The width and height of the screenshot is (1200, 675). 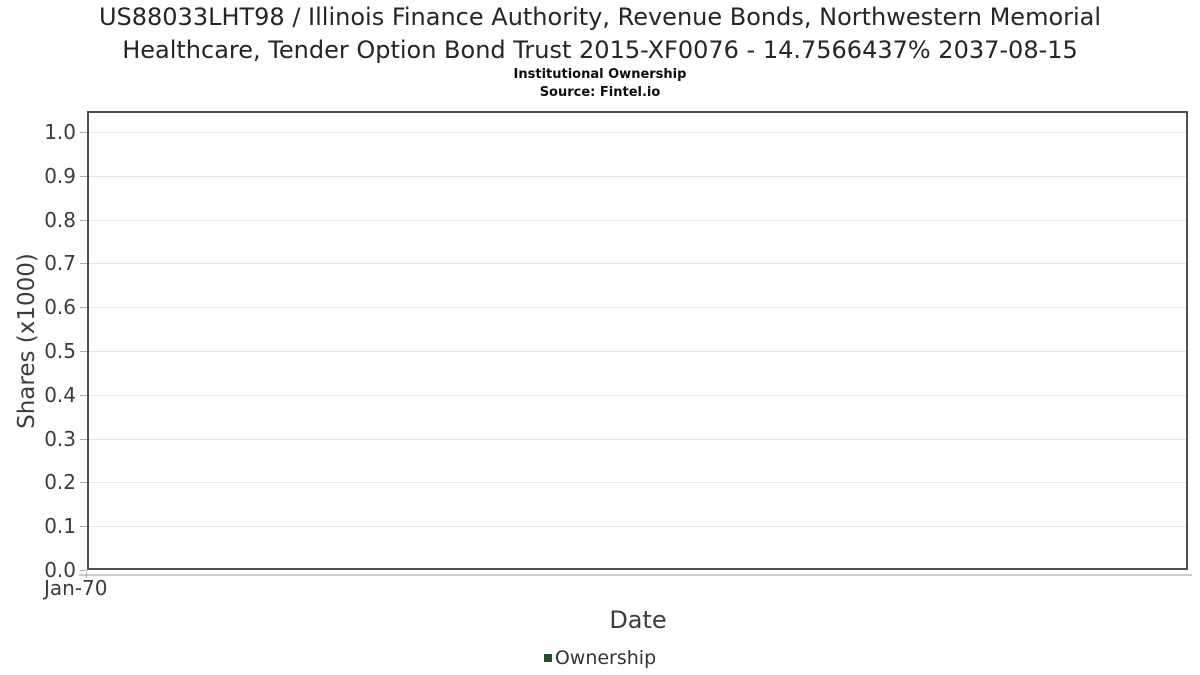 What do you see at coordinates (547, 658) in the screenshot?
I see `ownership-legend-marker-icon` at bounding box center [547, 658].